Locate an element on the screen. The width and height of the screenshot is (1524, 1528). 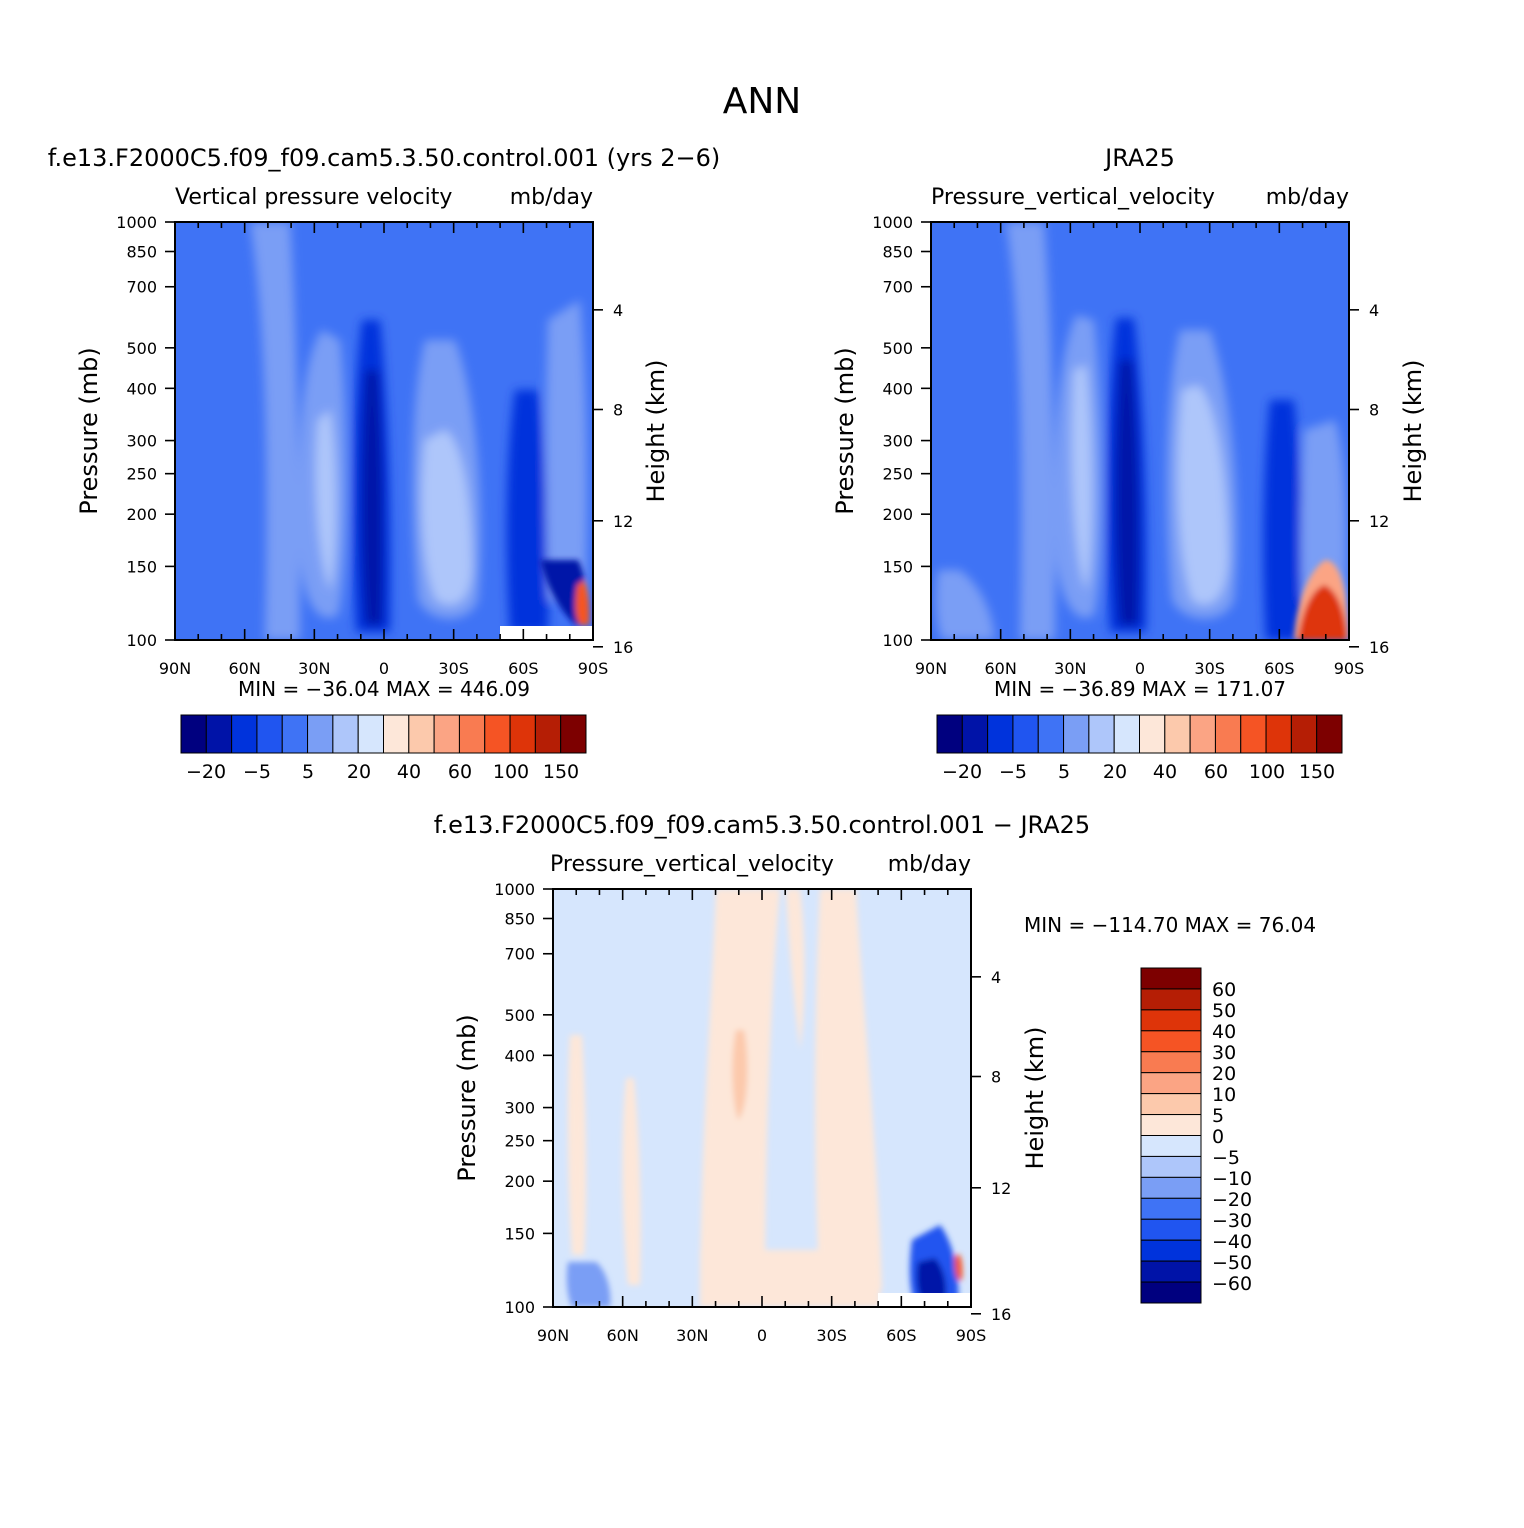
model-region-polar-s is located at coordinates (566, 450).